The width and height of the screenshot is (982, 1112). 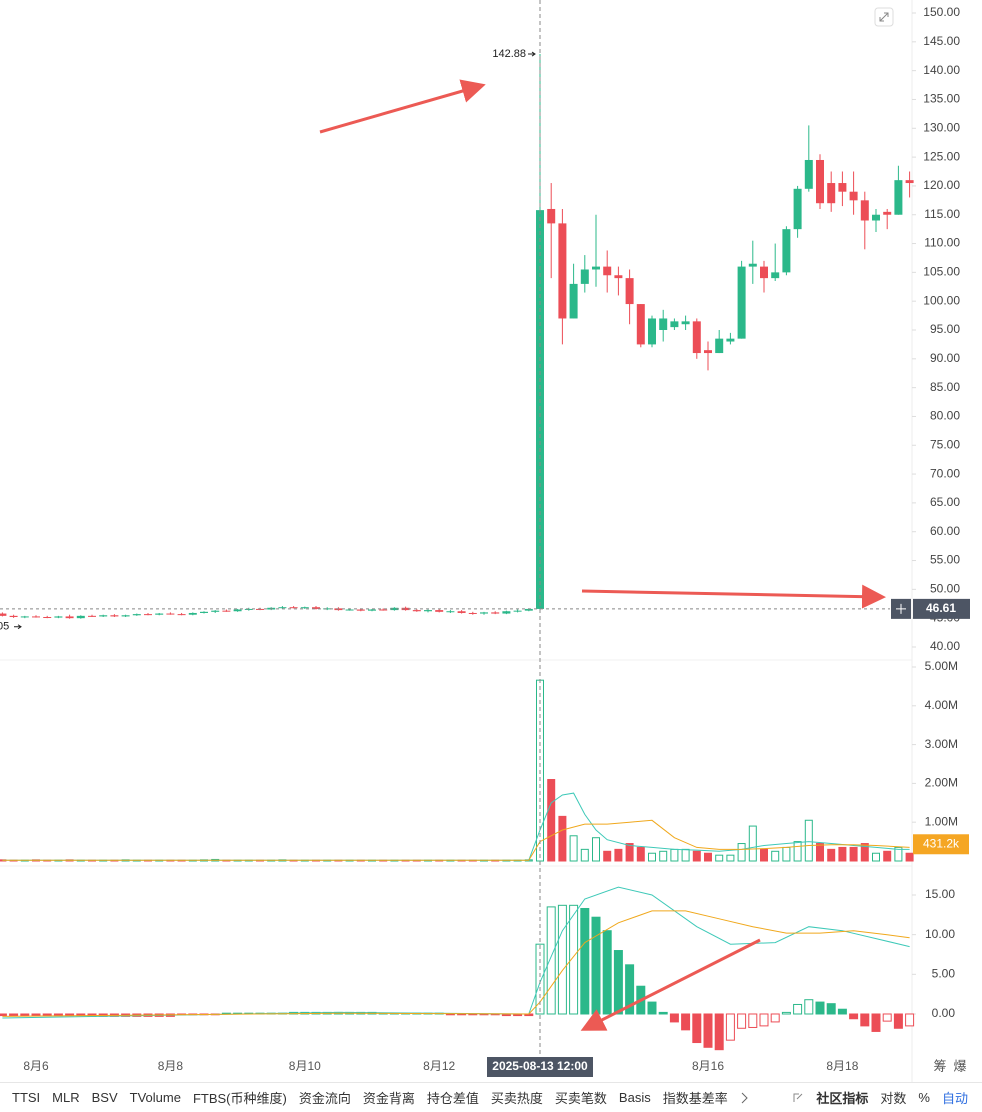 What do you see at coordinates (924, 1097) in the screenshot?
I see `toolbar-option: %` at bounding box center [924, 1097].